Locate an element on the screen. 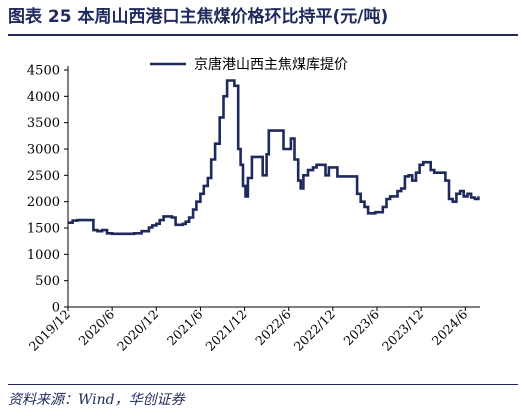 The height and width of the screenshot is (416, 524). x-tick-label: 2021/12 is located at coordinates (225, 330).